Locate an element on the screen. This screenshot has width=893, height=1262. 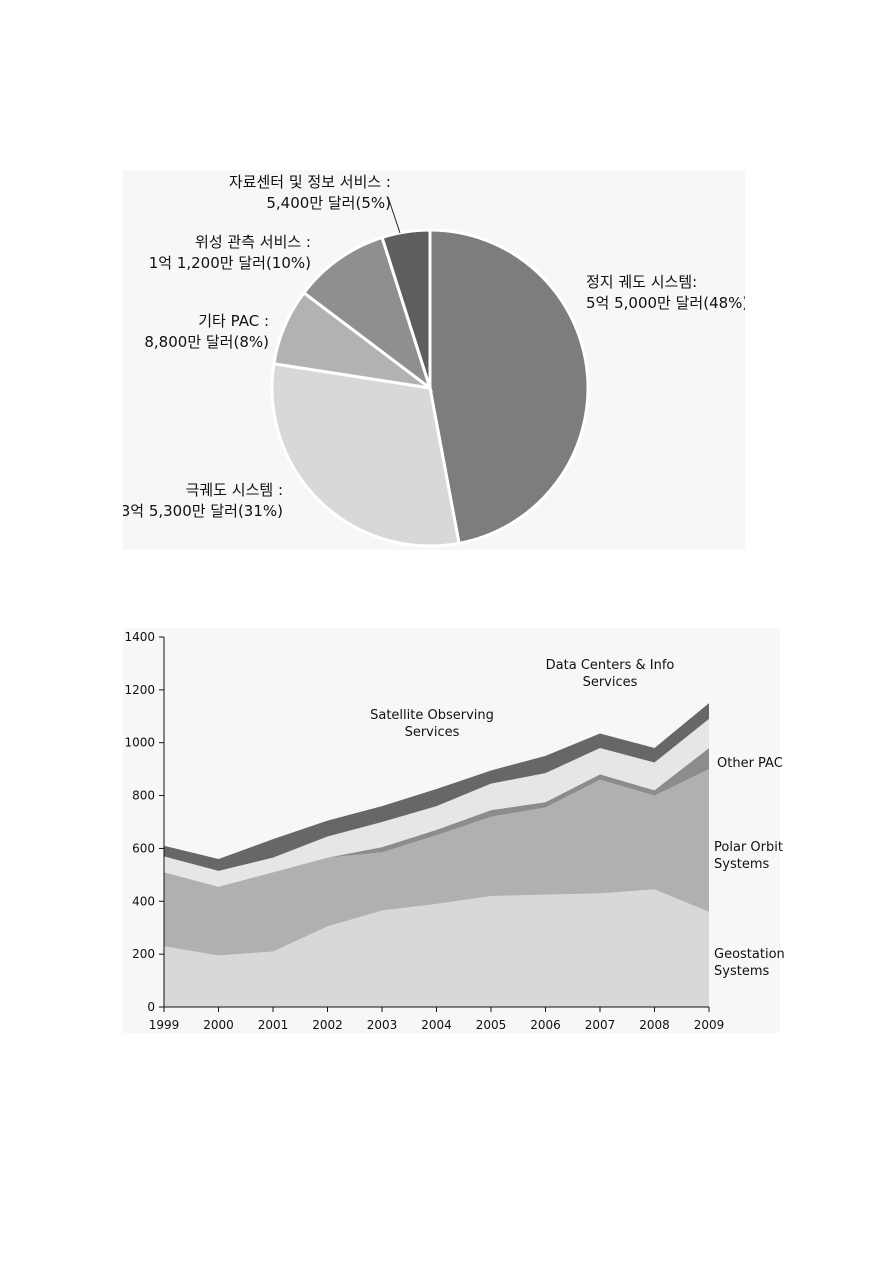
pie-slice-value: 8,800만 달러(8%) is located at coordinates (206, 342).